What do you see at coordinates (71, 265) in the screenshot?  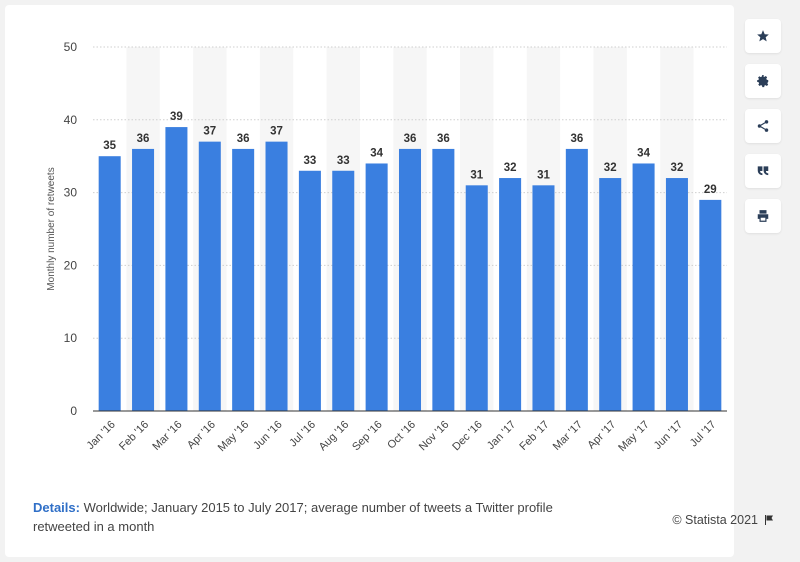 I see `y-tick-label: 20` at bounding box center [71, 265].